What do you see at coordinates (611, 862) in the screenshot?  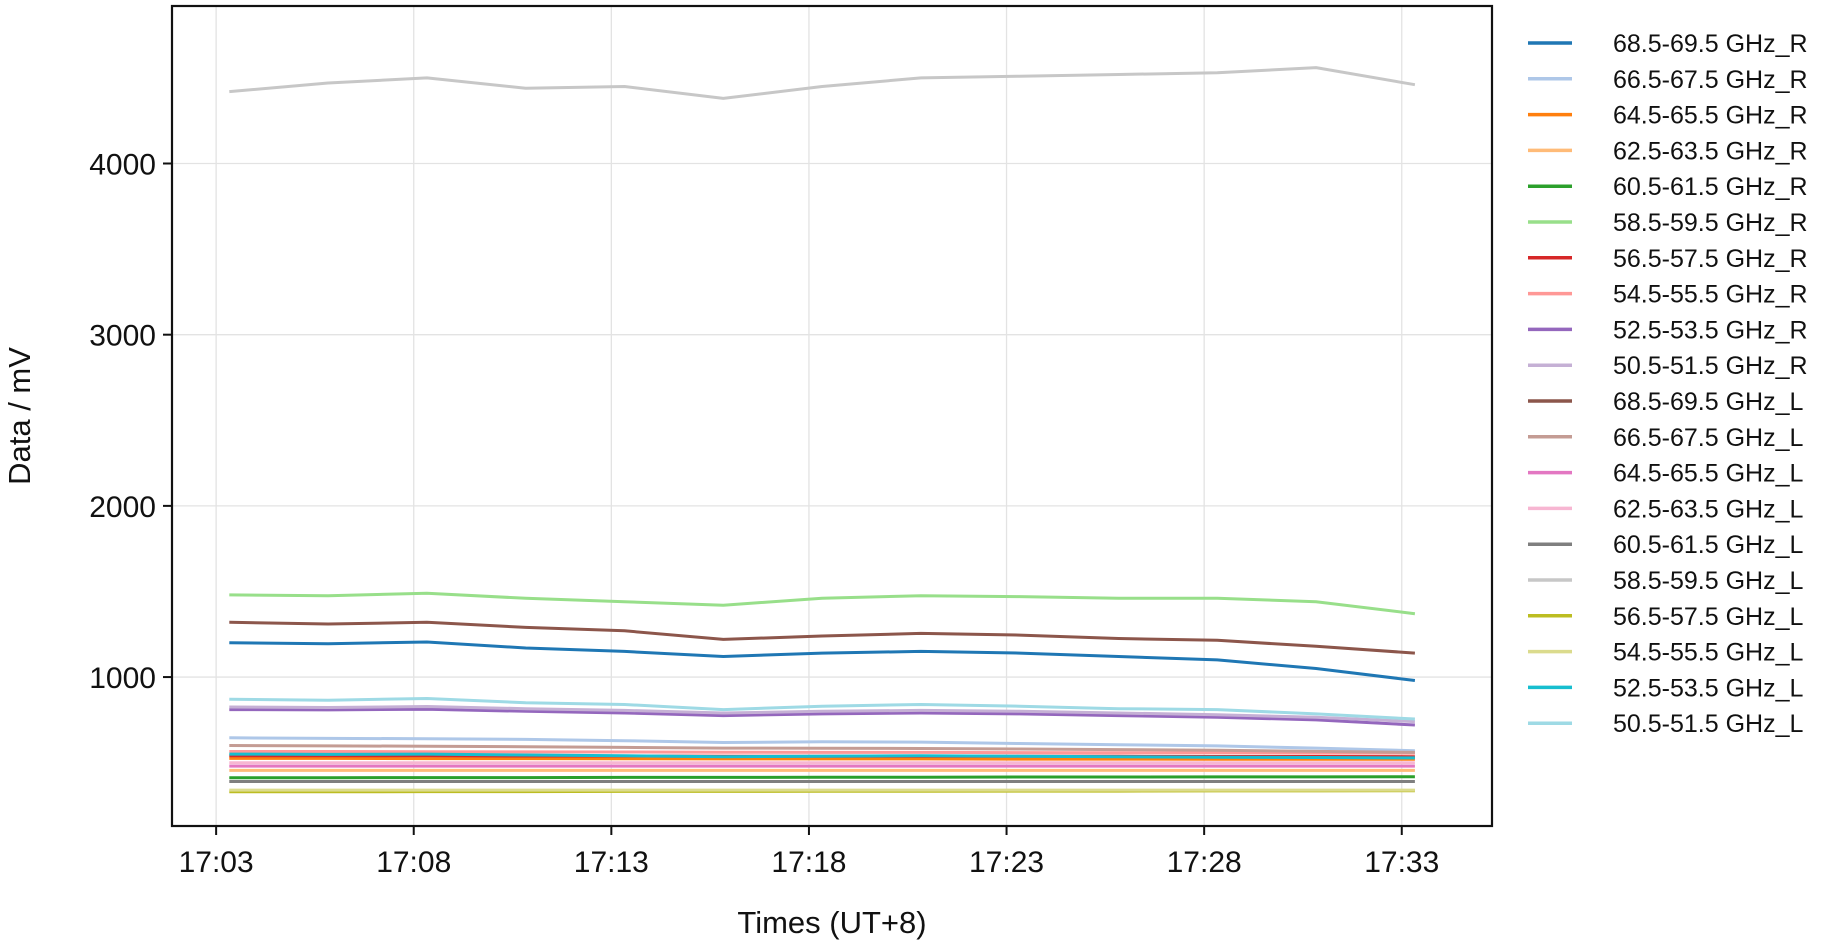 I see `x-tick-label: 17:13` at bounding box center [611, 862].